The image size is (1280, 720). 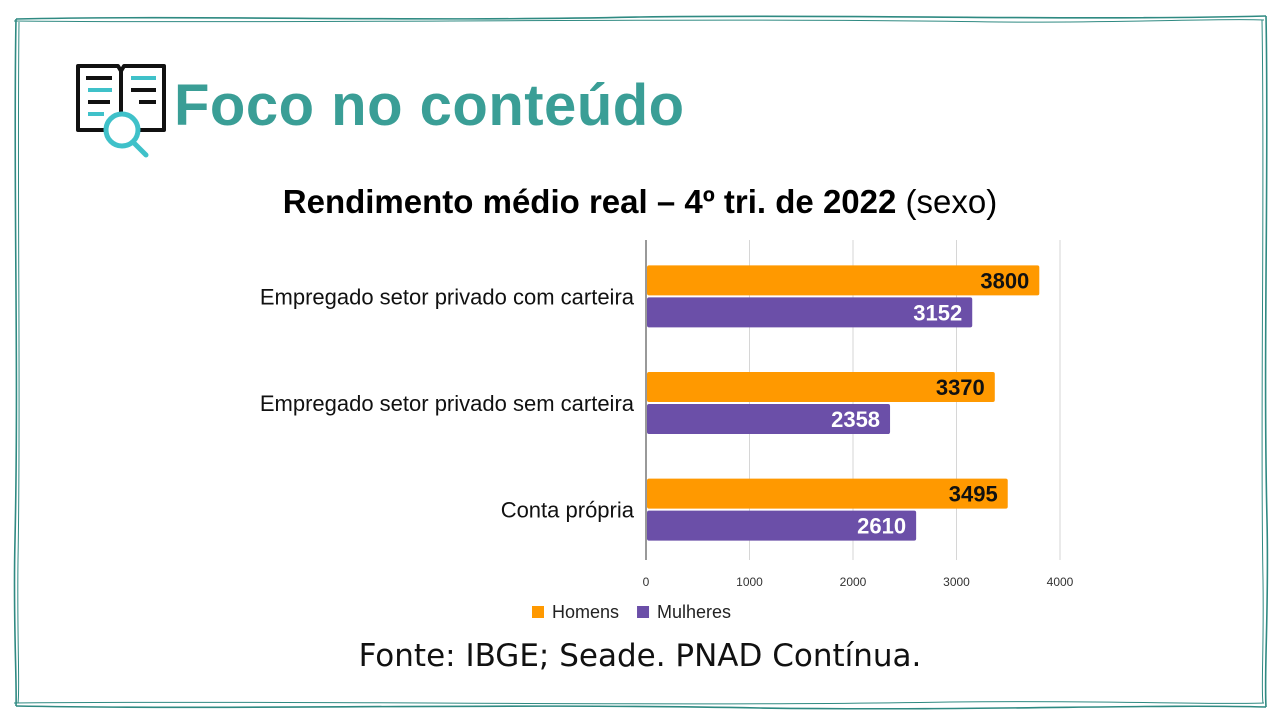 What do you see at coordinates (937, 312) in the screenshot?
I see `data-label: 3152` at bounding box center [937, 312].